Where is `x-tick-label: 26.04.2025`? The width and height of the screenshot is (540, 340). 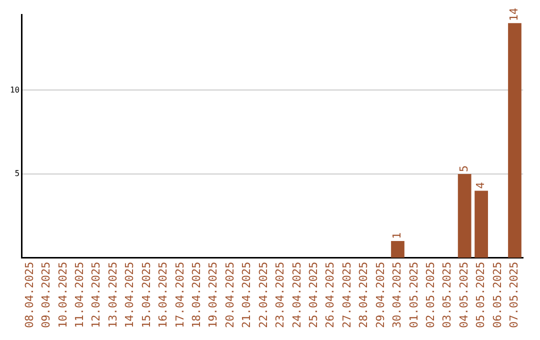
x-tick-label: 26.04.2025 is located at coordinates (330, 295).